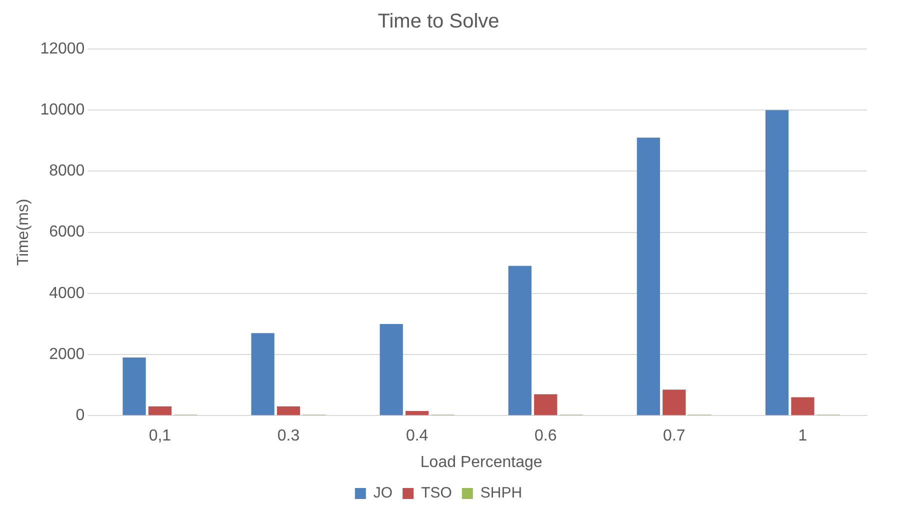  Describe the element at coordinates (803, 436) in the screenshot. I see `x-tick-label: 1` at that location.